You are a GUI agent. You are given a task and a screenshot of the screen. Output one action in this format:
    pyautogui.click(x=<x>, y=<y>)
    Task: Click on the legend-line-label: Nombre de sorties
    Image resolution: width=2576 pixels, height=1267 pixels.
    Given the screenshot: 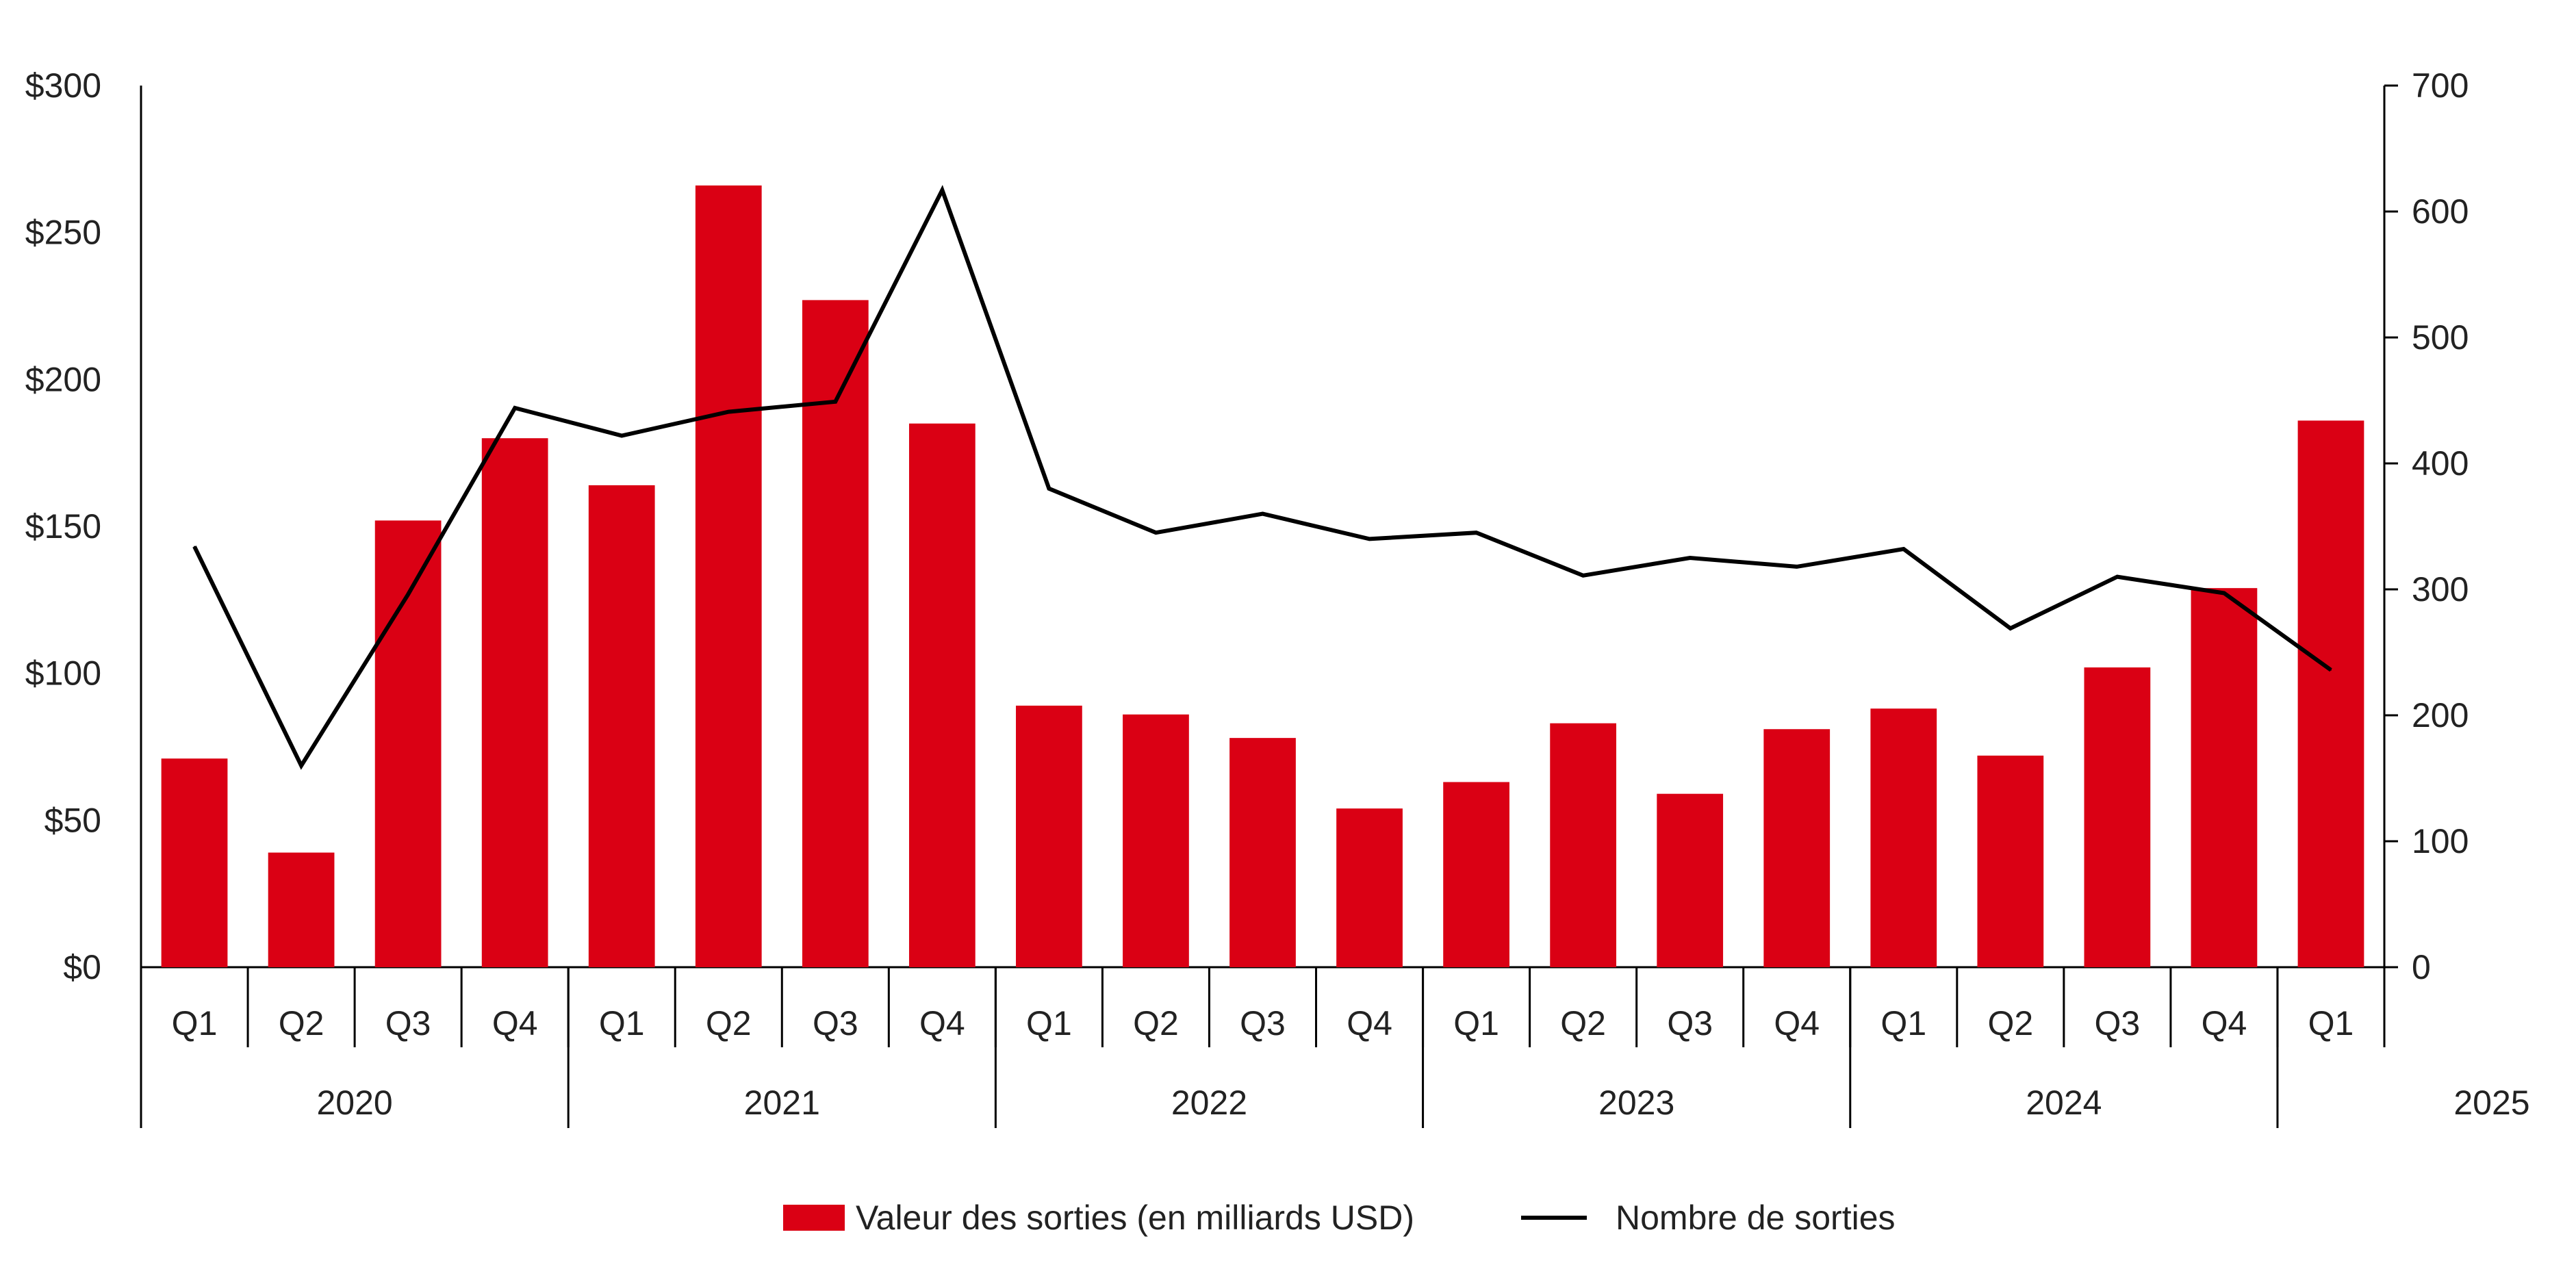 What is the action you would take?
    pyautogui.click(x=1756, y=1218)
    